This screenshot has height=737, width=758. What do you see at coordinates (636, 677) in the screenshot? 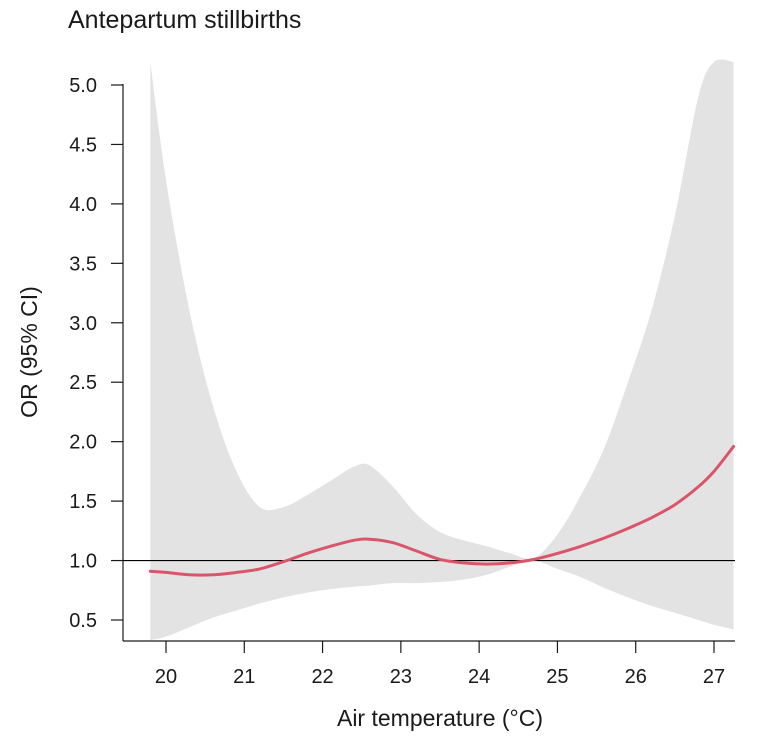
I see `x-tick-label: 26` at bounding box center [636, 677].